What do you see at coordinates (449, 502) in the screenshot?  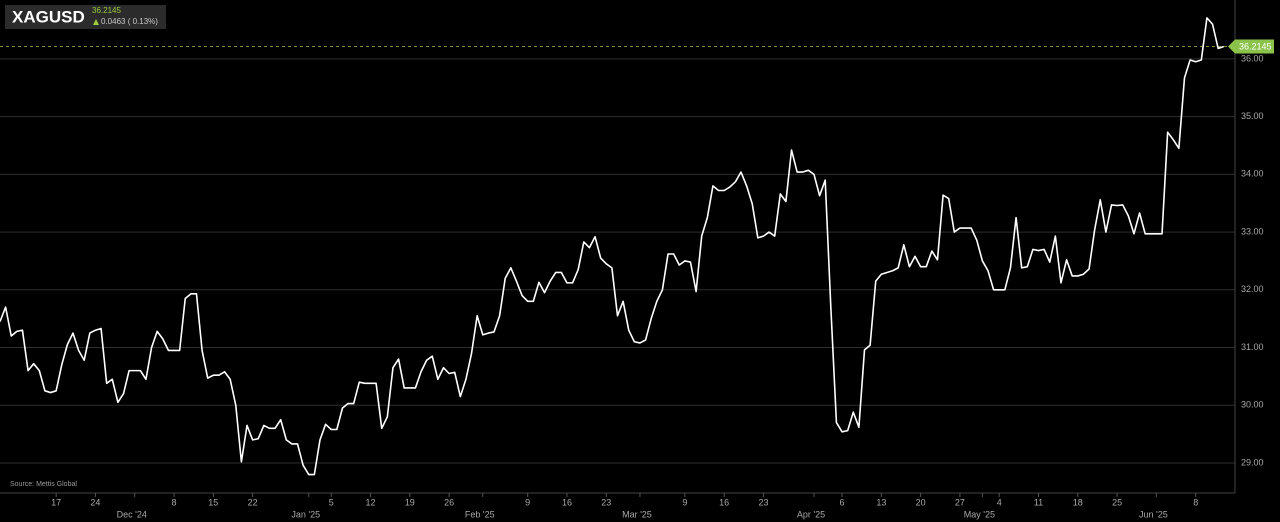 I see `x-tick-label: 26` at bounding box center [449, 502].